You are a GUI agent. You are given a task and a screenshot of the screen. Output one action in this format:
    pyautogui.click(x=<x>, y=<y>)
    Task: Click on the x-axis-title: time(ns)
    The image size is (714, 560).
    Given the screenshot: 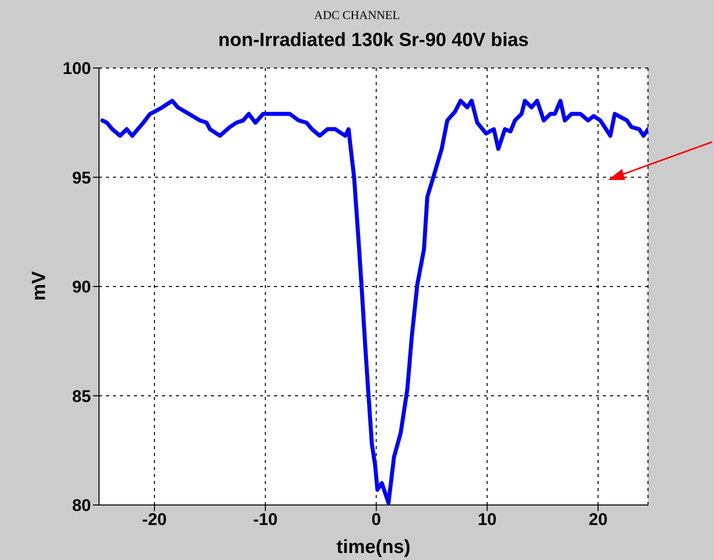 What is the action you would take?
    pyautogui.click(x=374, y=548)
    